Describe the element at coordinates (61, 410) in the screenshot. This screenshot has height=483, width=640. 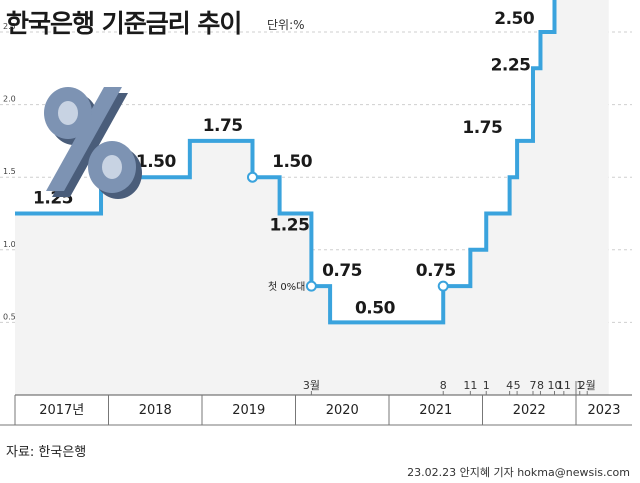
I see `x-tick-label: 2017년` at that location.